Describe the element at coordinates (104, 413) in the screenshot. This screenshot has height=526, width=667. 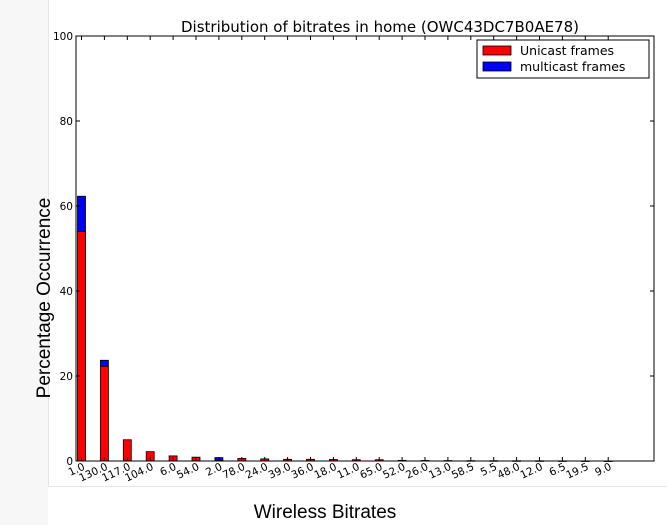
I see `unicast-bar-130.0` at that location.